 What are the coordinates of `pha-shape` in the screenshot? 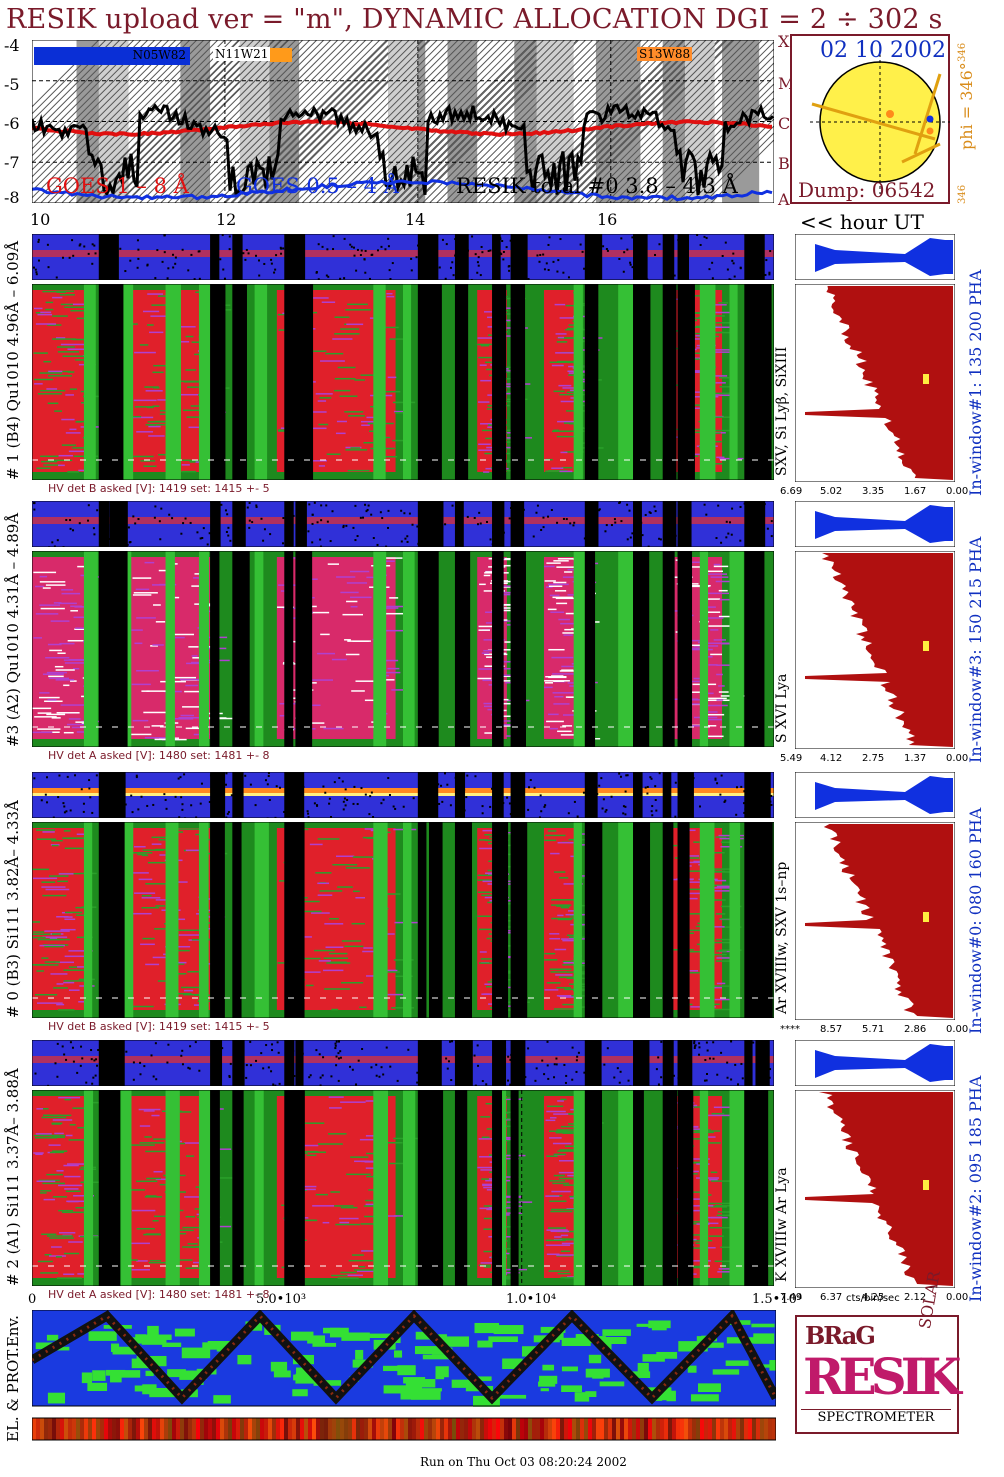 It's located at (884, 795).